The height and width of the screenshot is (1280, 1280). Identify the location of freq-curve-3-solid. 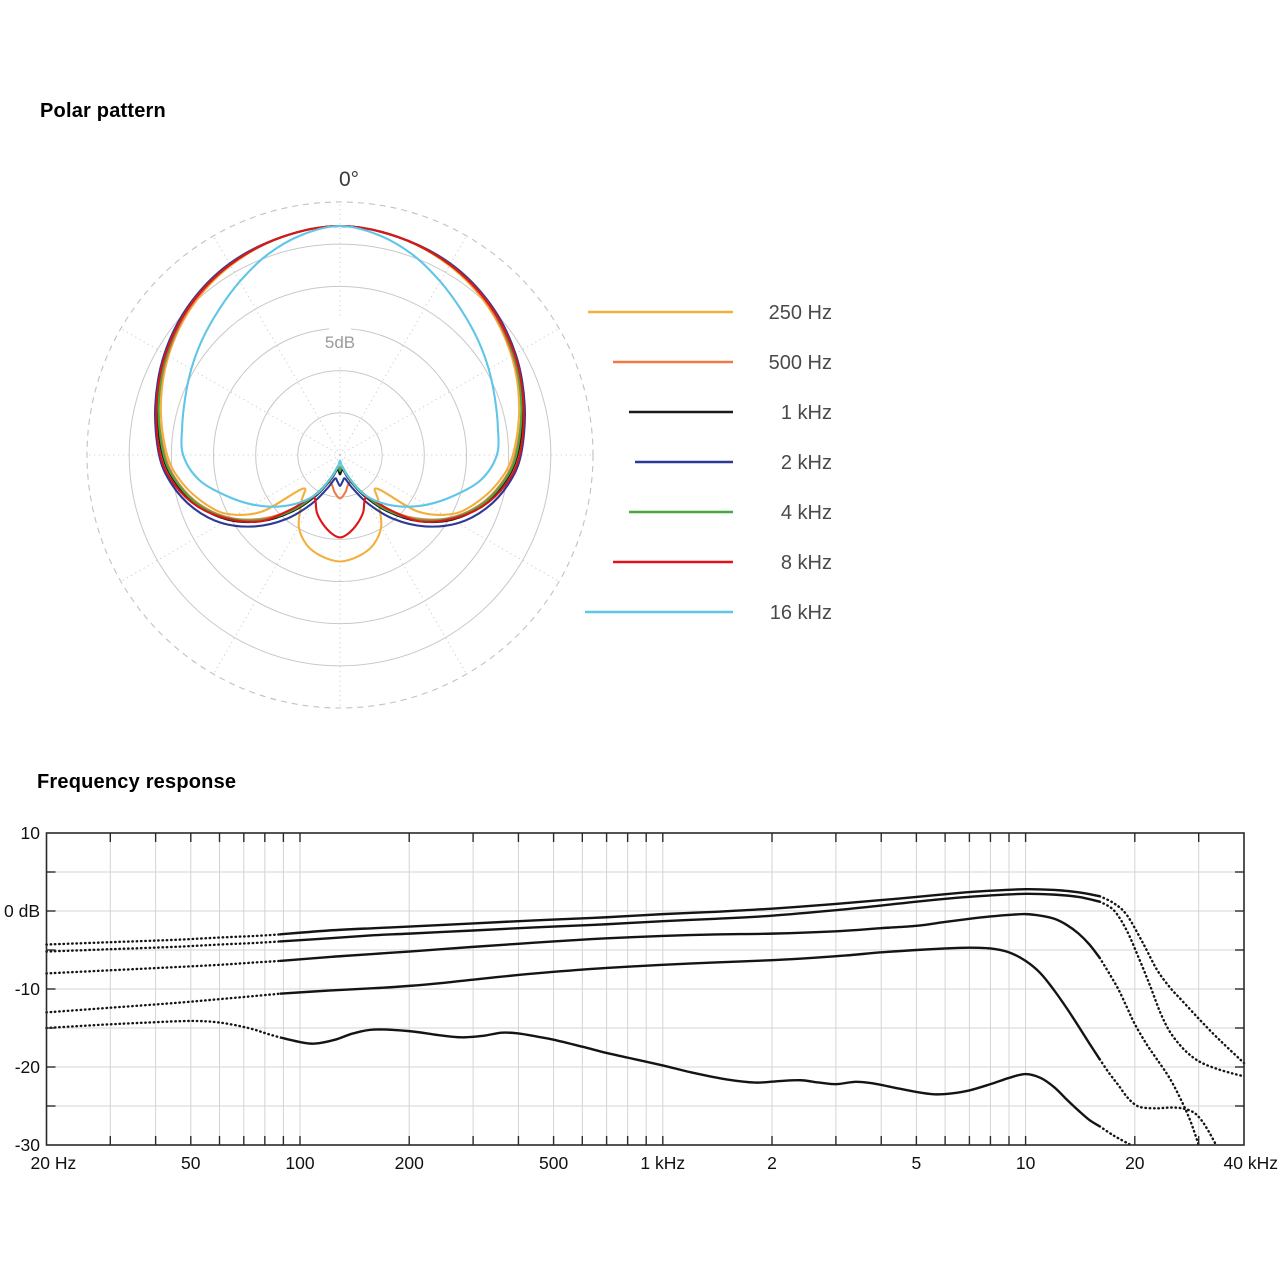
(690, 937).